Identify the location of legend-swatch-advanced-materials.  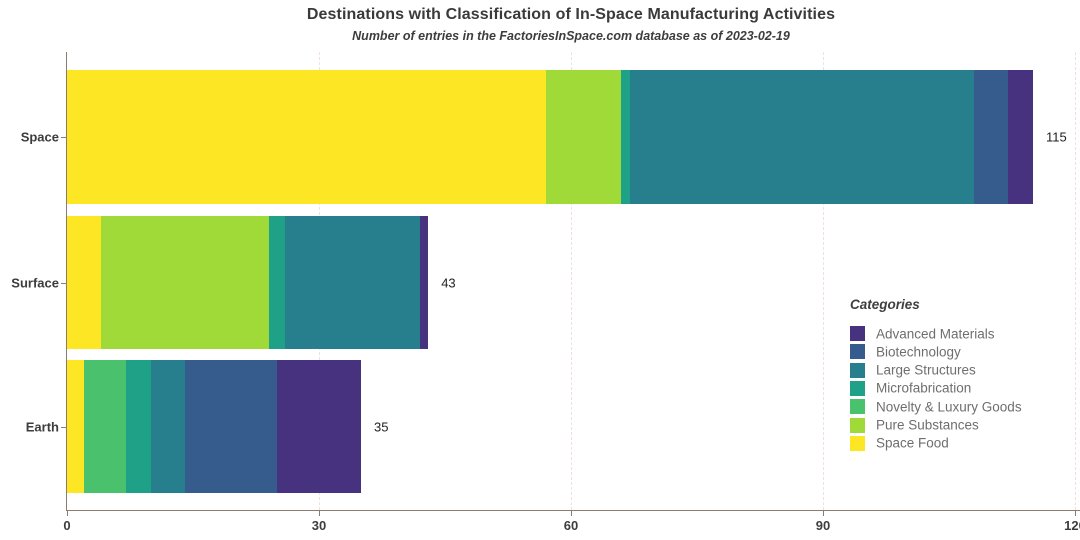
(857, 333).